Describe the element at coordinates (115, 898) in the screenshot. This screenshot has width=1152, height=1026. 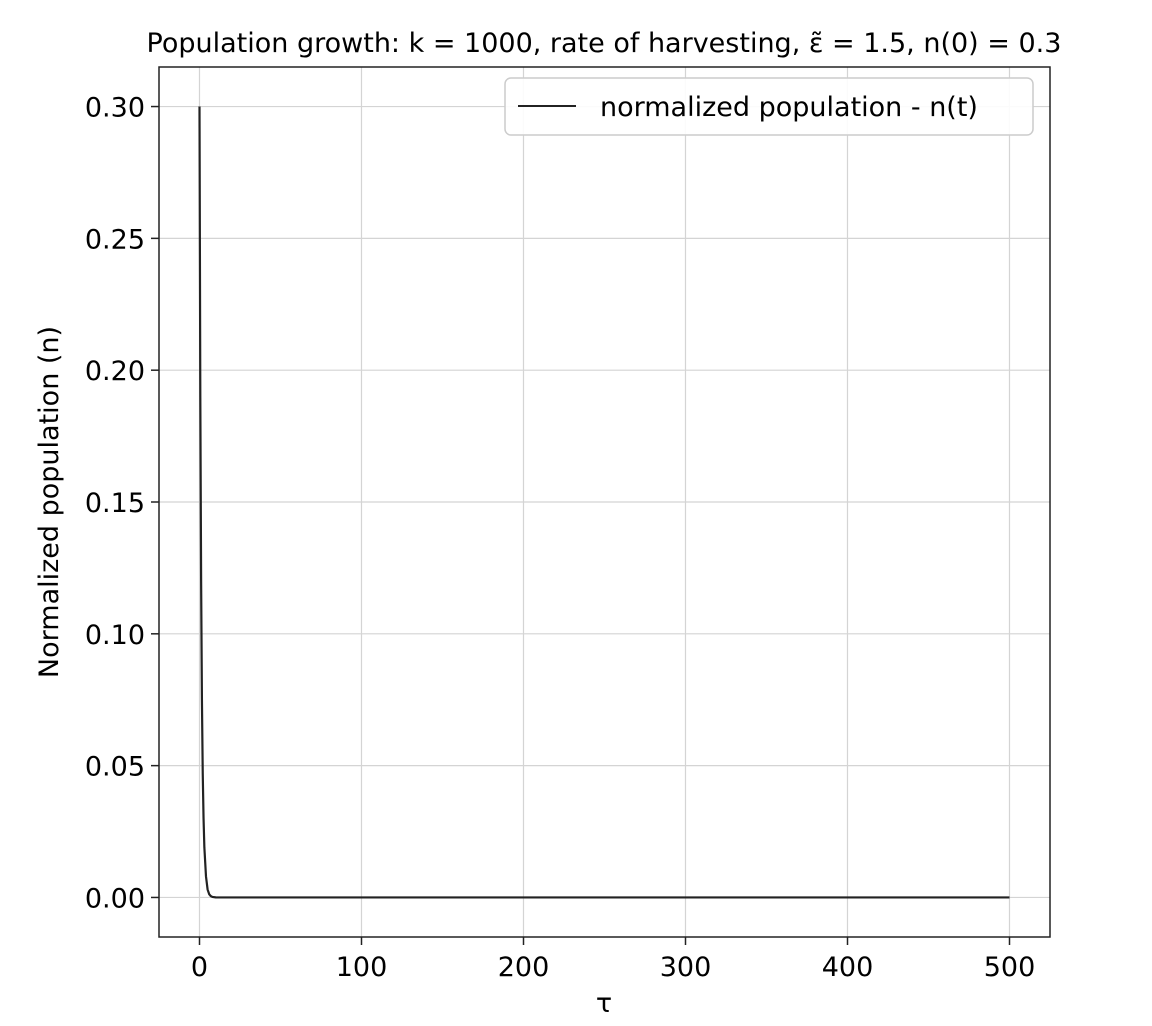
I see `y-tick-label: 0.00` at that location.